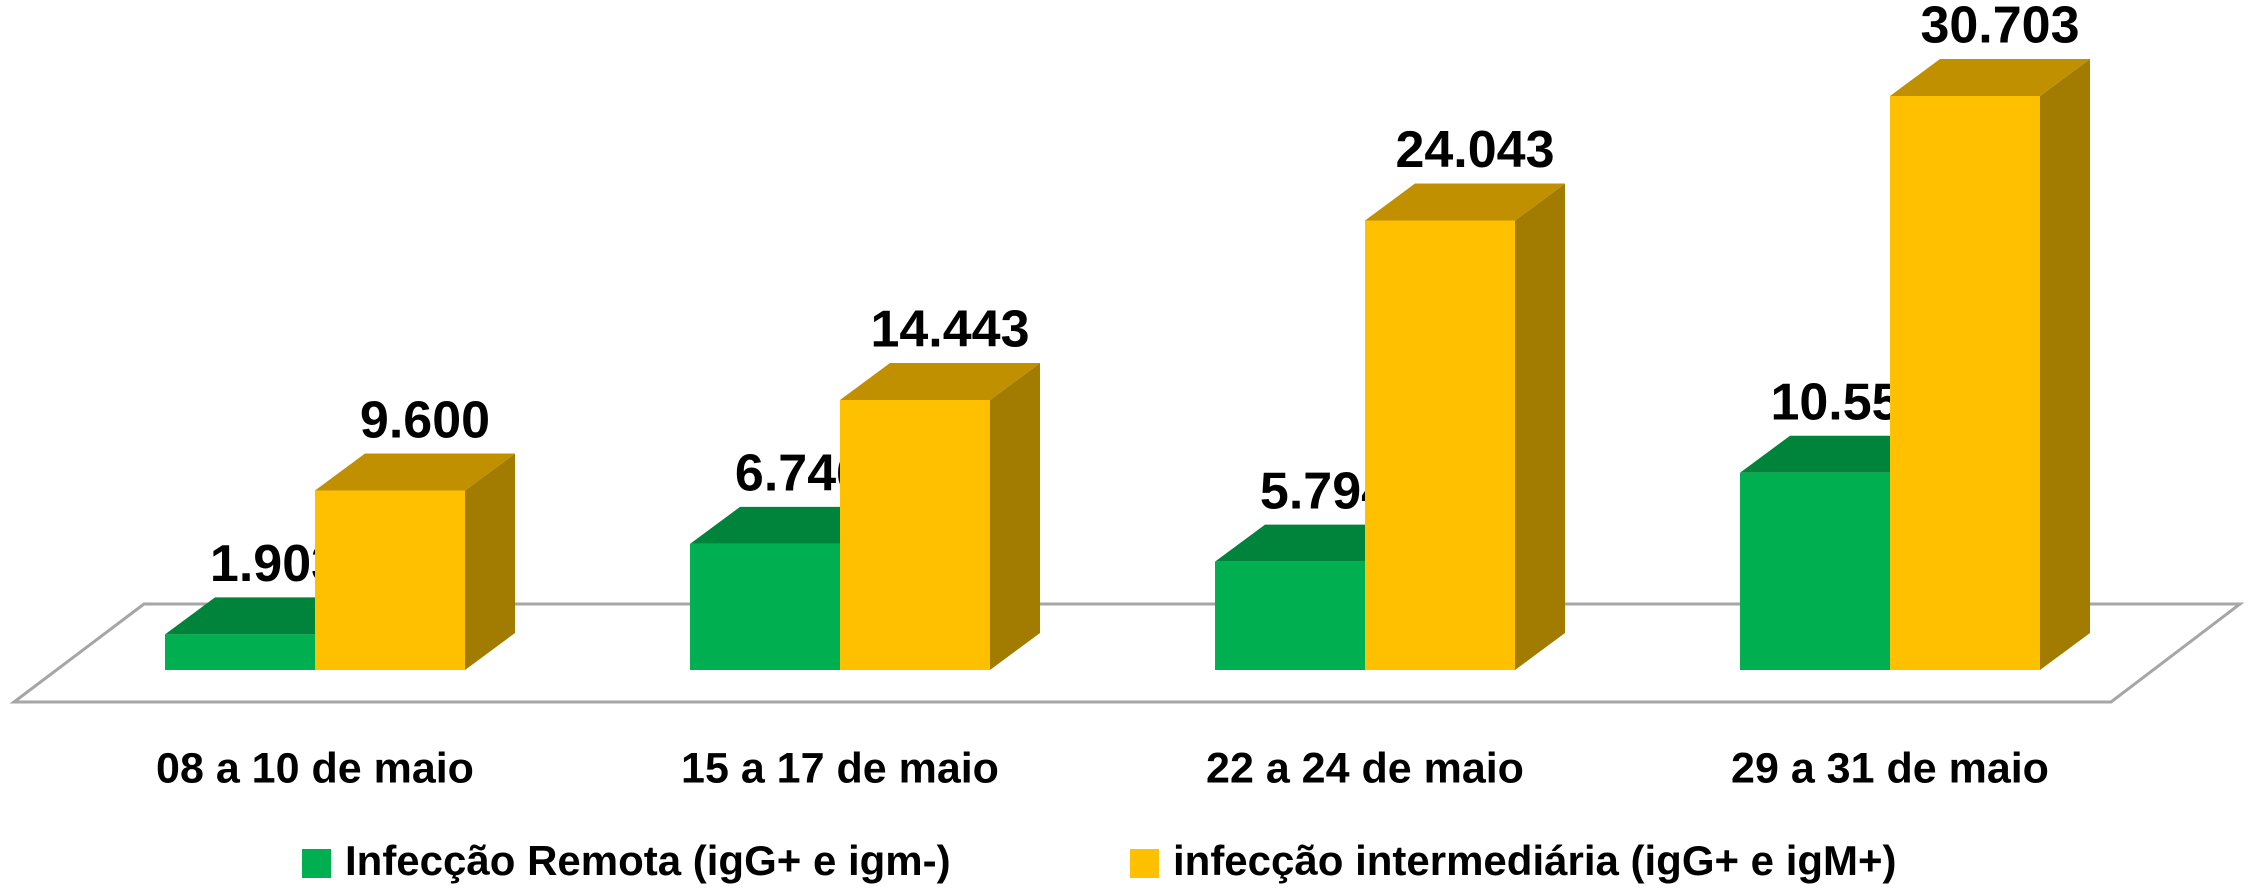 This screenshot has height=888, width=2255. What do you see at coordinates (1474, 150) in the screenshot?
I see `data-label: 24.043` at bounding box center [1474, 150].